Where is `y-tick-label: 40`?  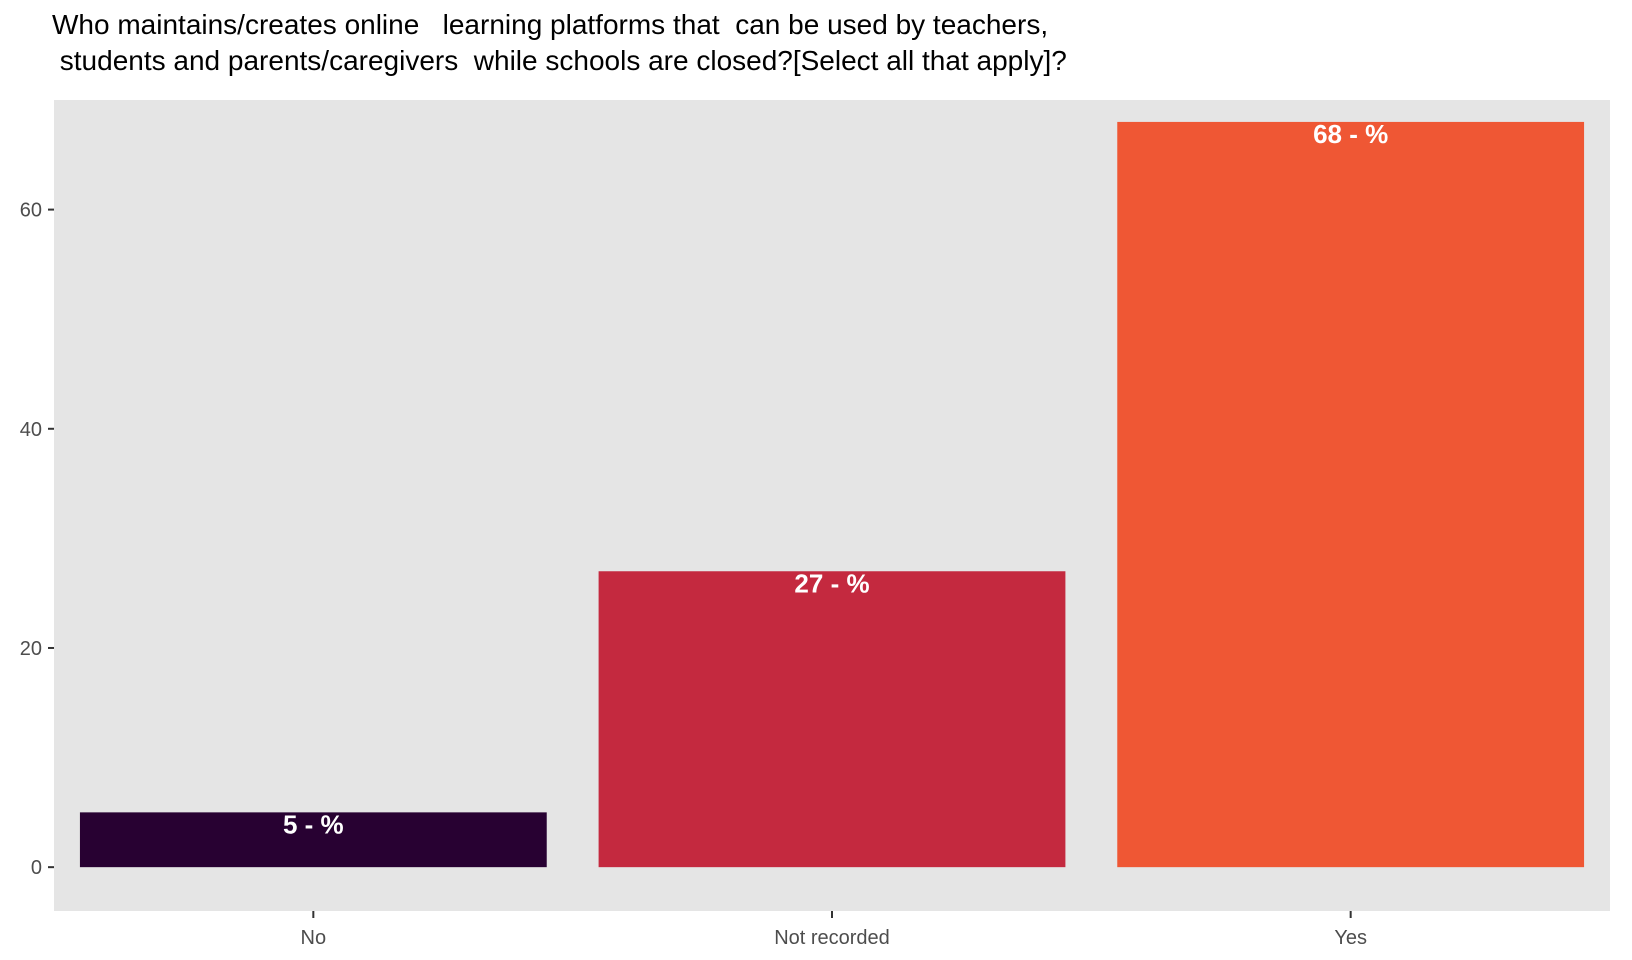
y-tick-label: 40 is located at coordinates (31, 430).